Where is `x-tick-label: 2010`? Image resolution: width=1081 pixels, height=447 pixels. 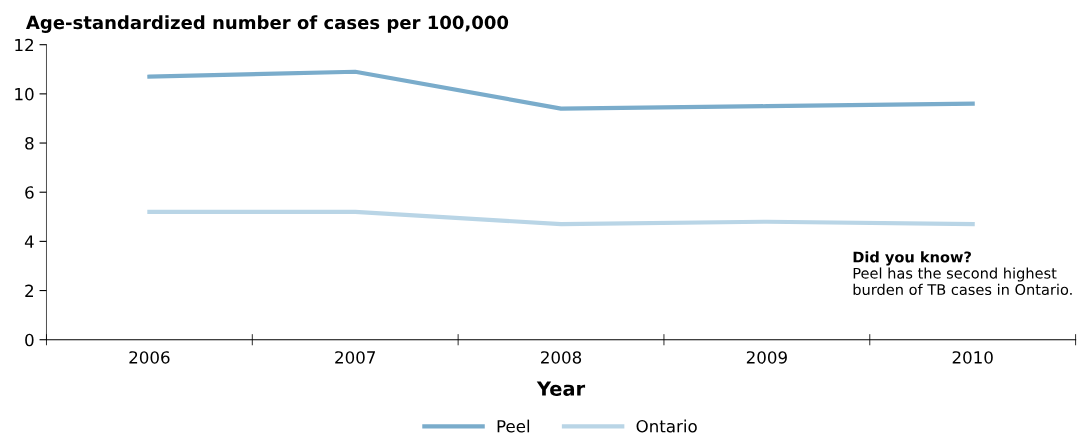
x-tick-label: 2010 is located at coordinates (972, 357).